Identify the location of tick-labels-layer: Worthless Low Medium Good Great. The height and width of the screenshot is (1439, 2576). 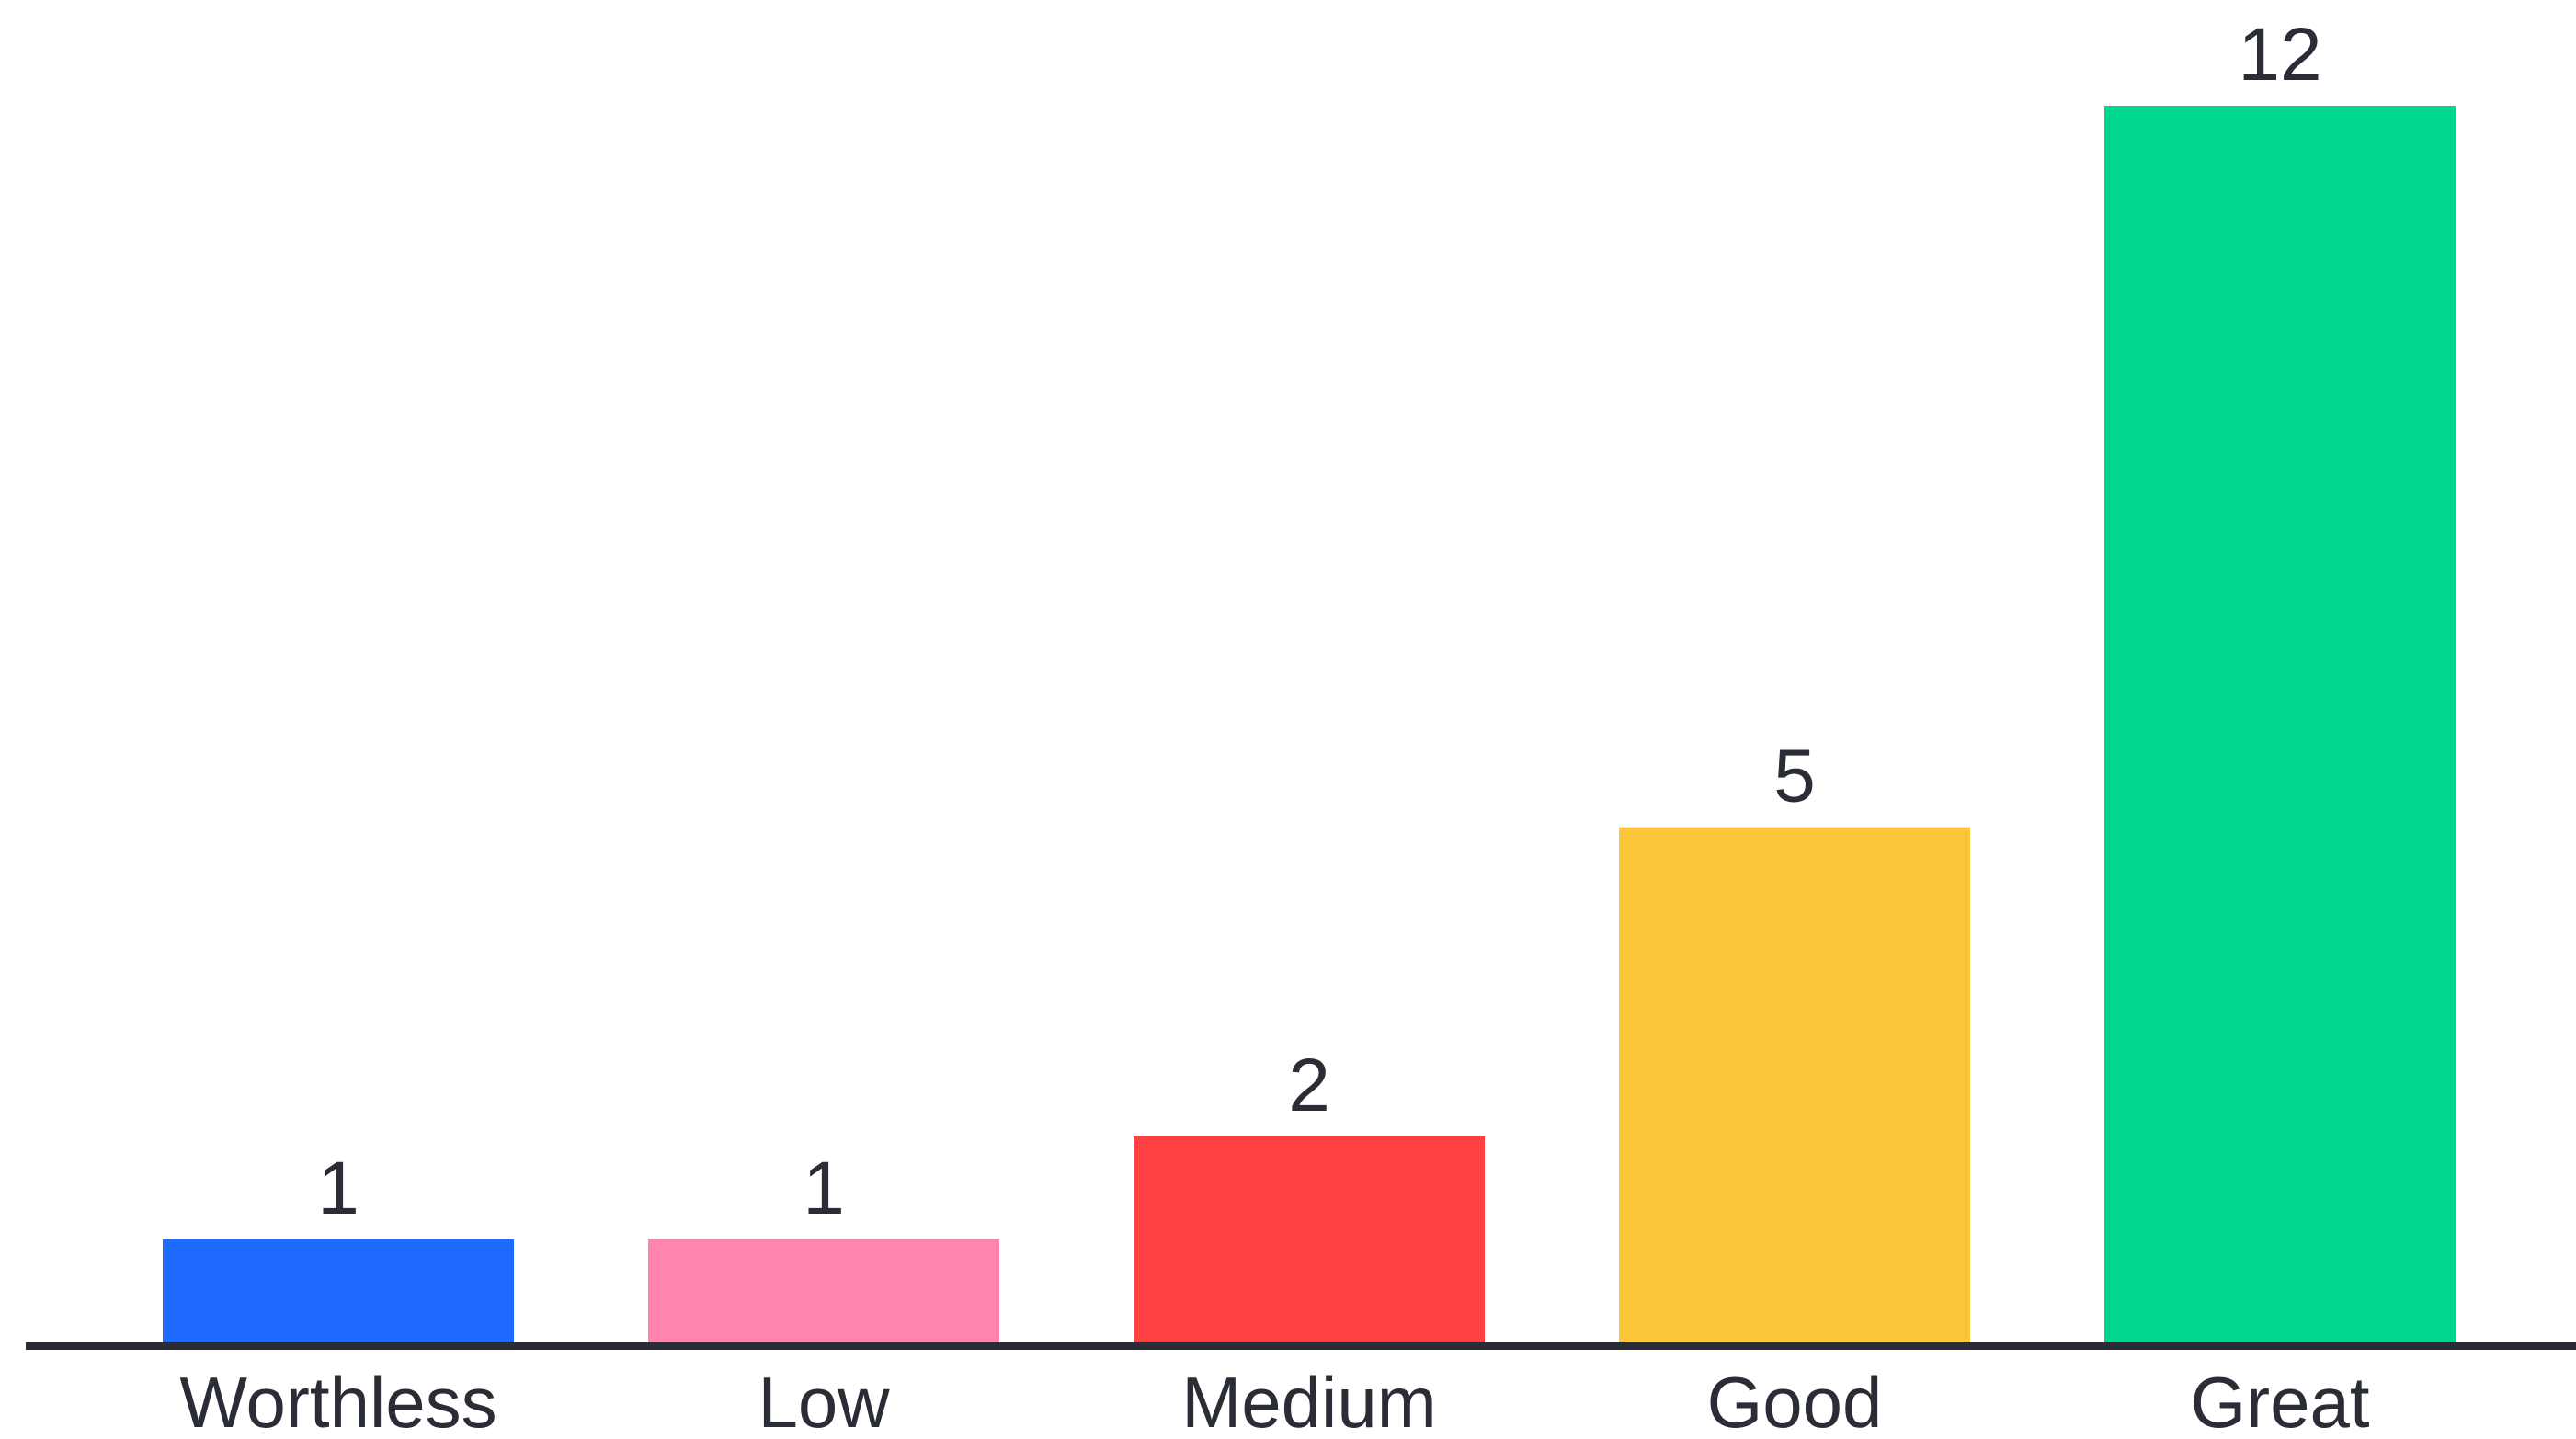
(1274, 1400).